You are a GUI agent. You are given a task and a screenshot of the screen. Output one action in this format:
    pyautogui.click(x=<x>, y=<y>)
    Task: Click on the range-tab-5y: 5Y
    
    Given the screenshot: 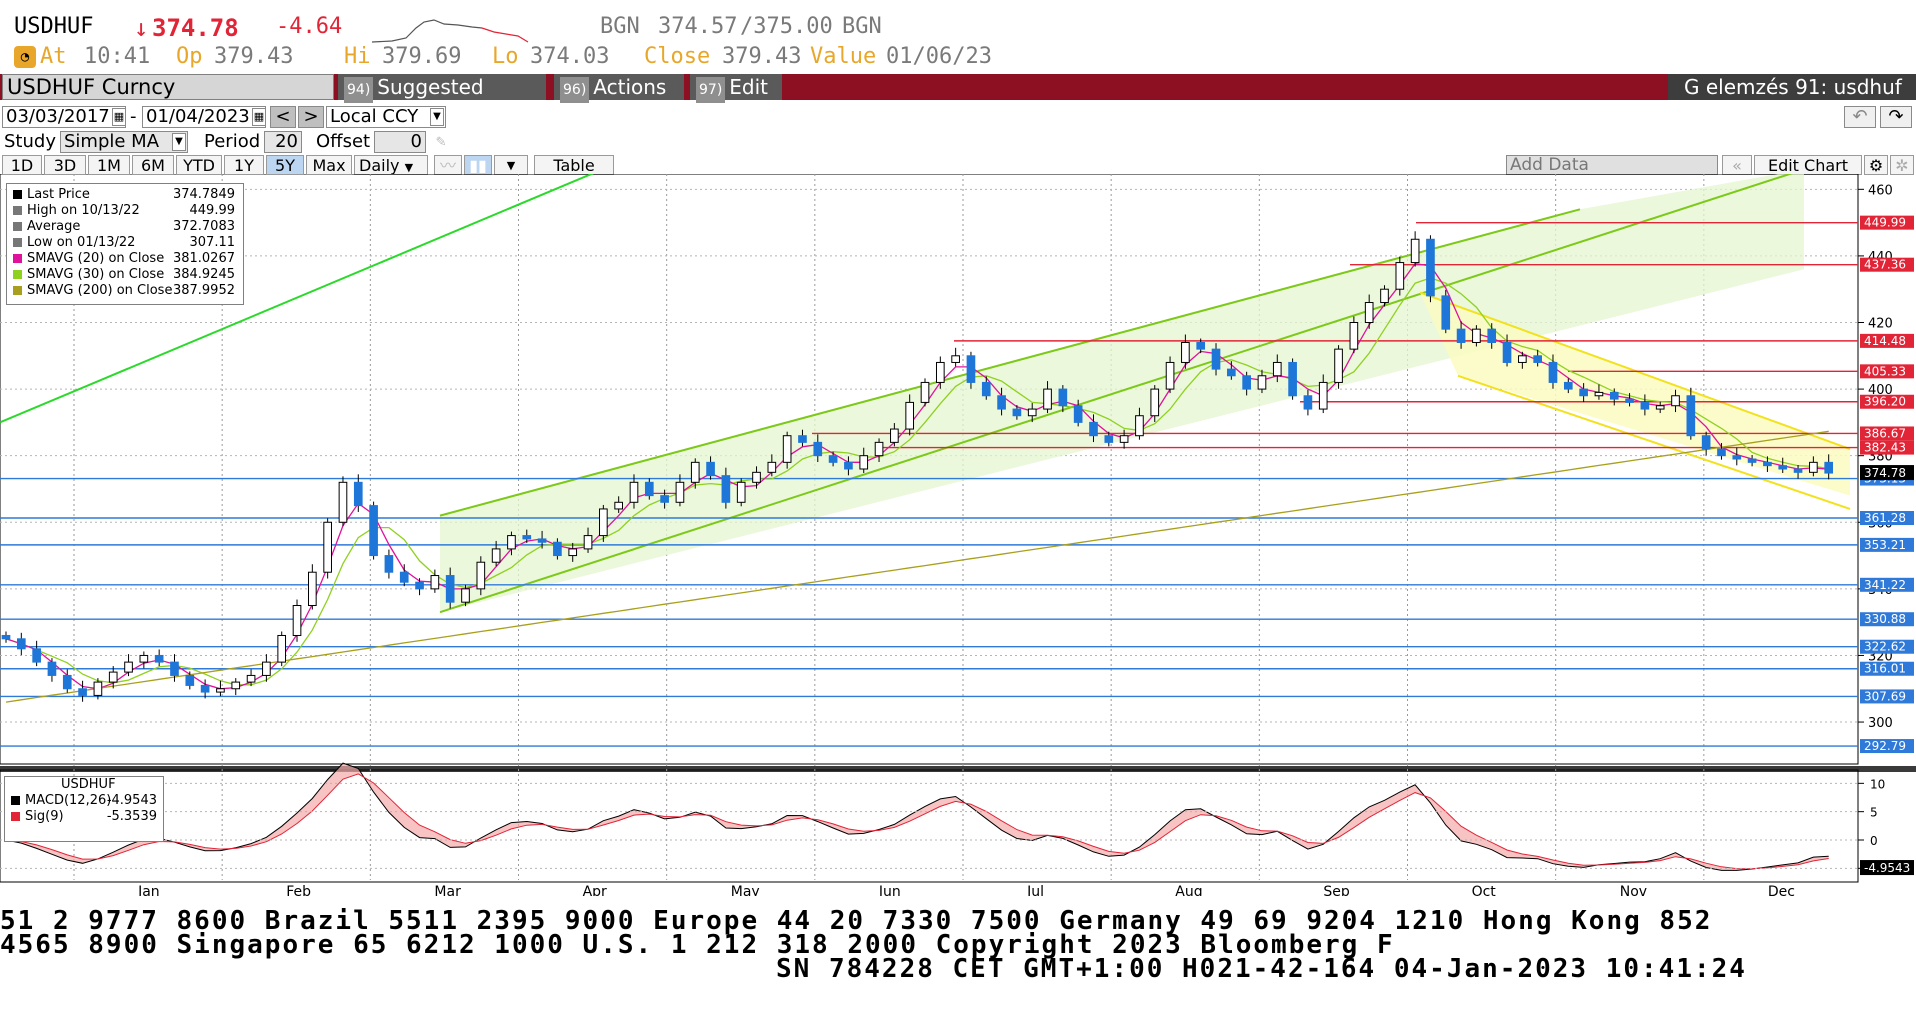 What is the action you would take?
    pyautogui.click(x=285, y=165)
    